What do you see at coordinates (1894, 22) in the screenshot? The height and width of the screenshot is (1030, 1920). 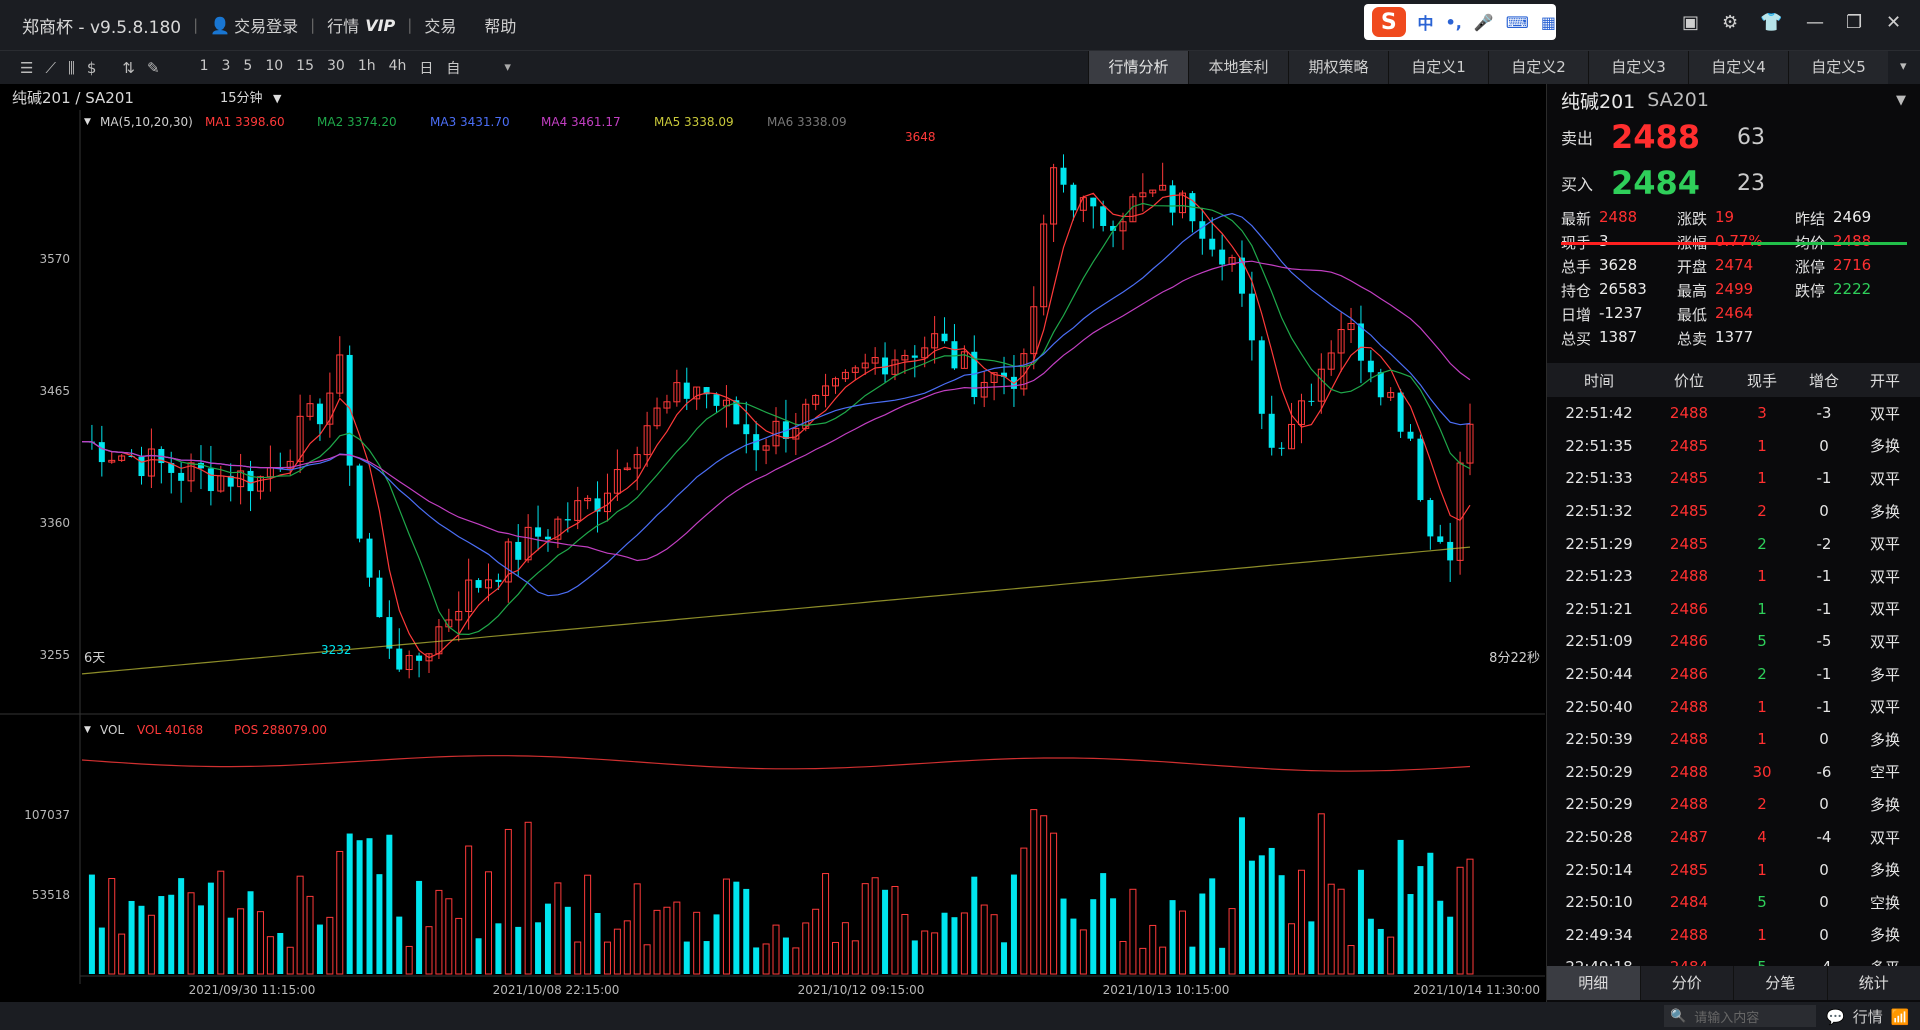 I see `close-icon: ✕` at bounding box center [1894, 22].